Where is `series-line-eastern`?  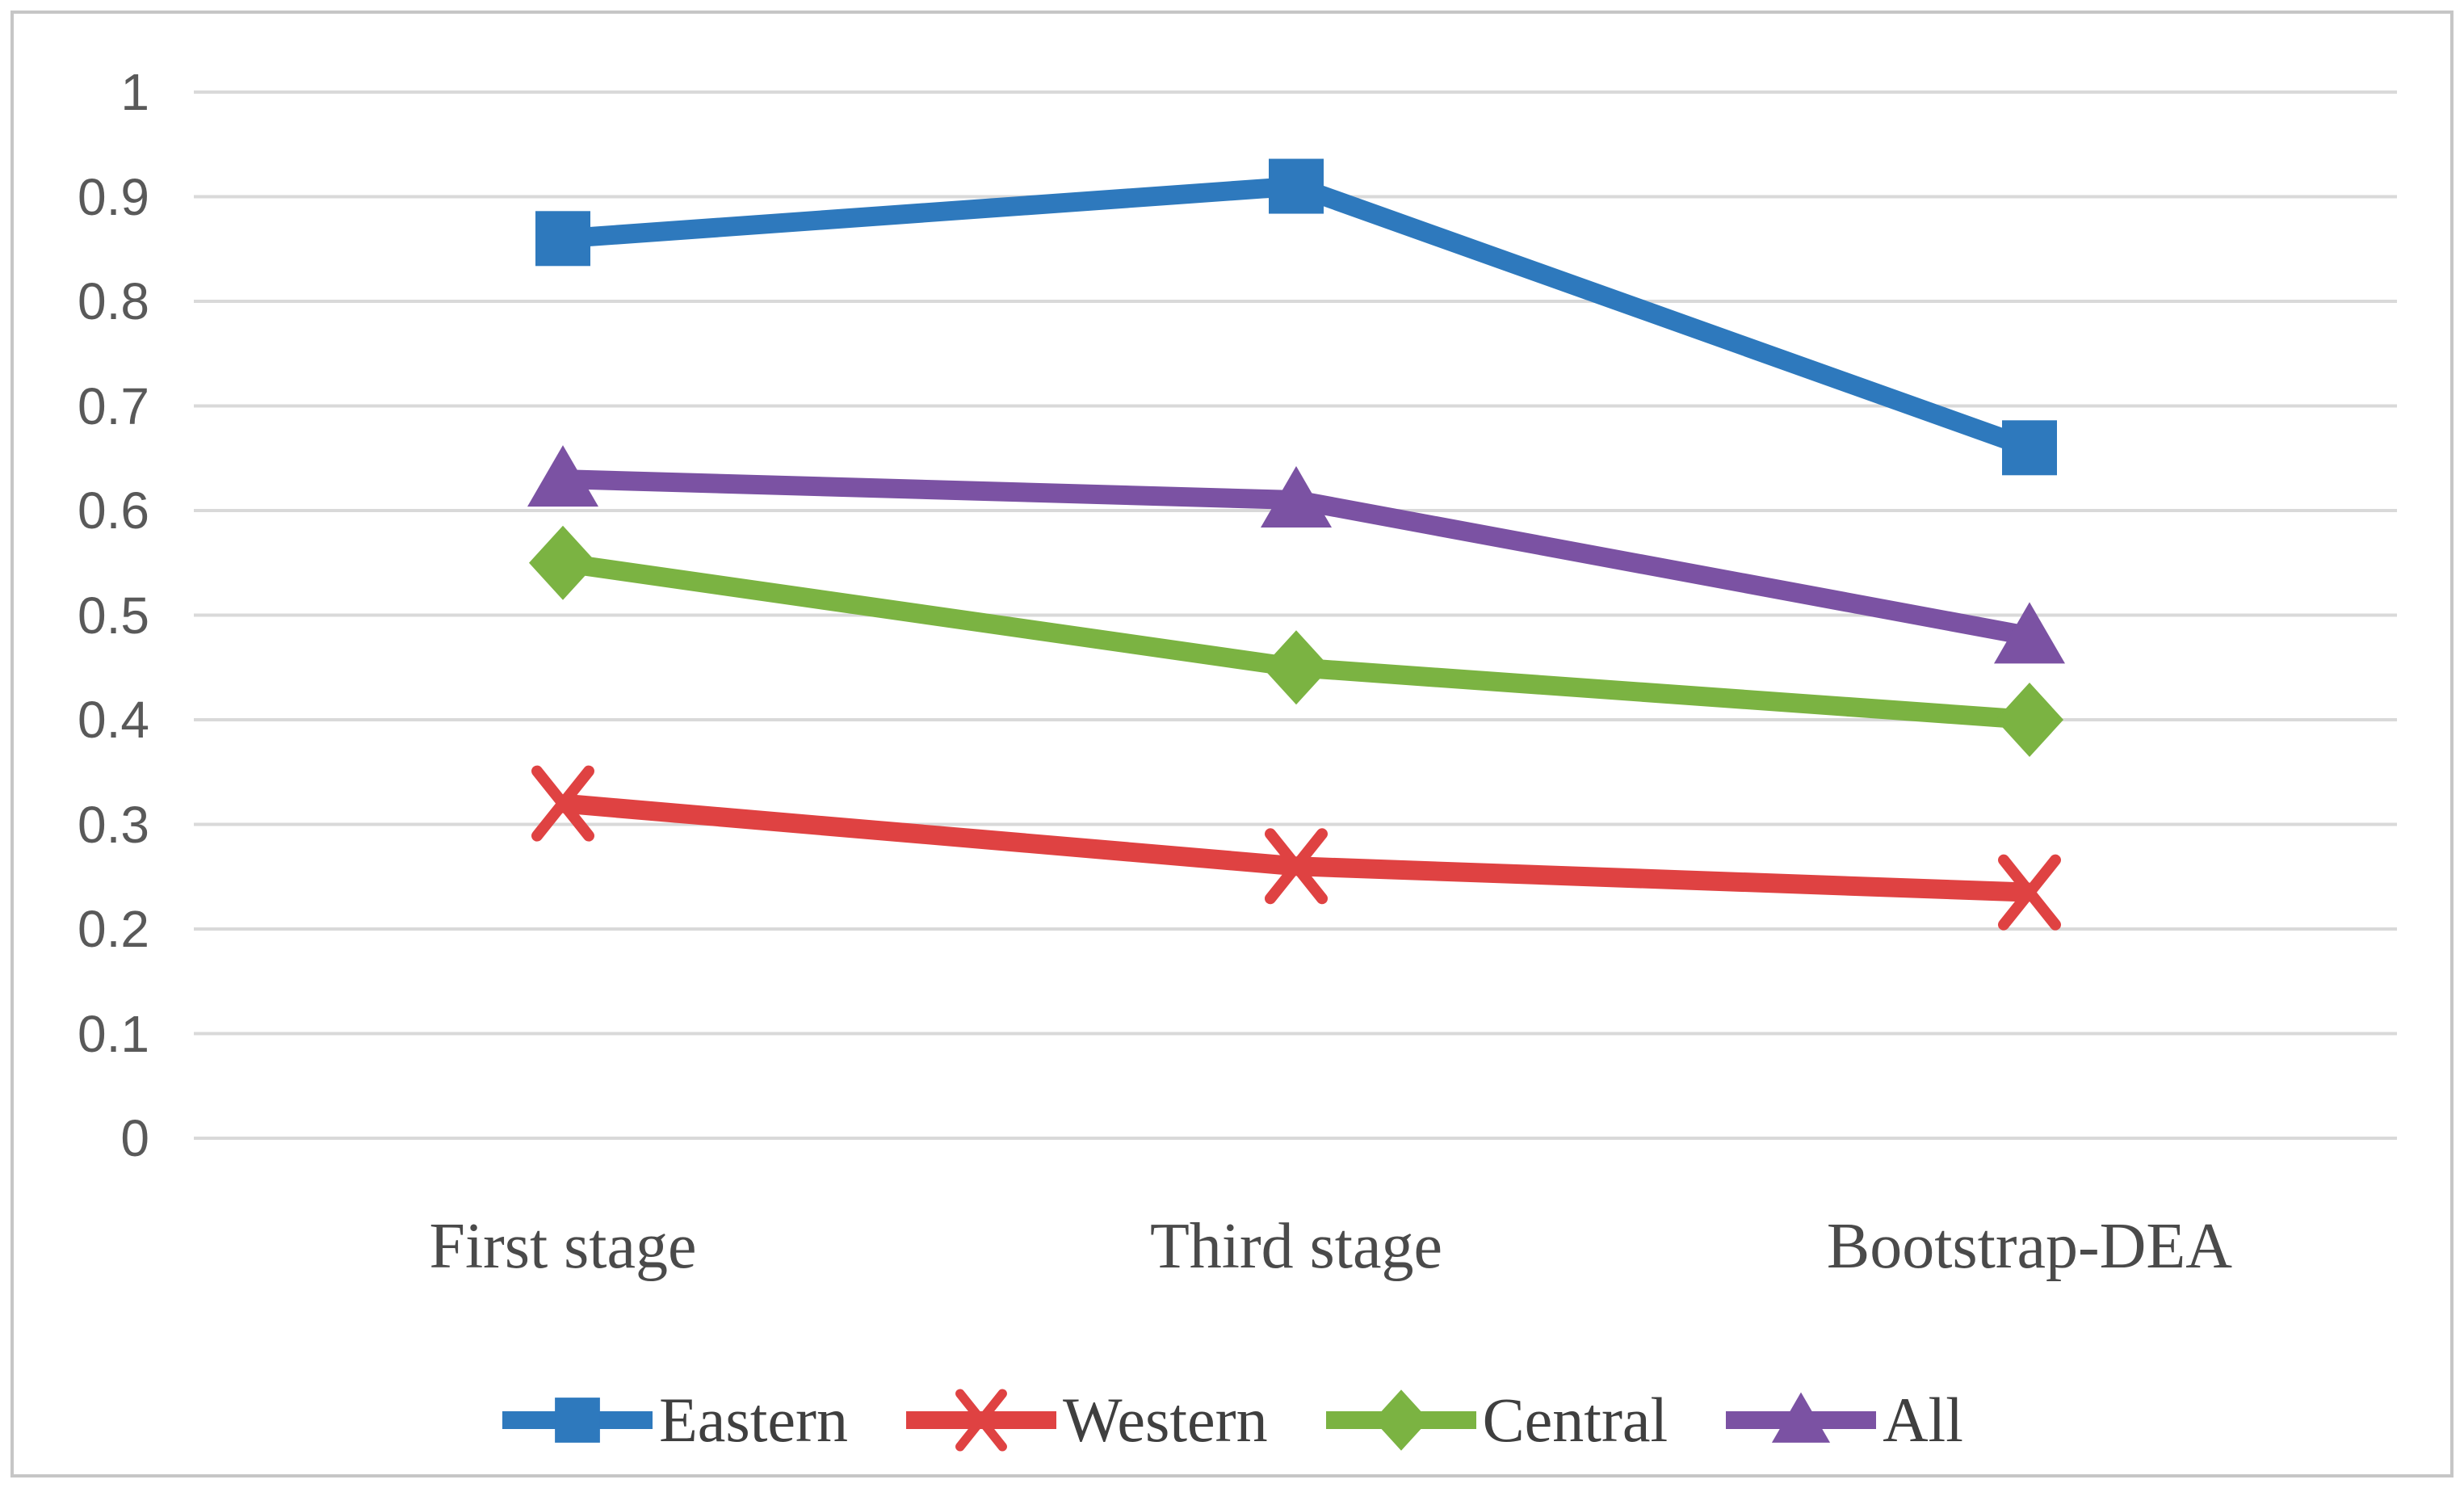 series-line-eastern is located at coordinates (1298, 316).